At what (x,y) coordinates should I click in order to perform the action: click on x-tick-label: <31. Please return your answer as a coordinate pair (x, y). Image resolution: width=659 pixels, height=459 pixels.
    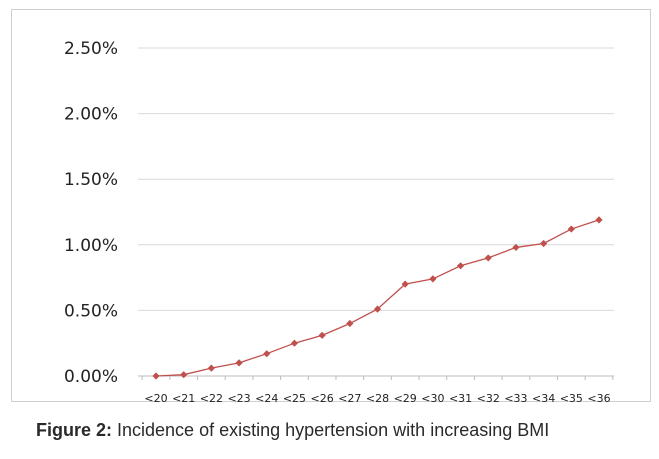
    Looking at the image, I should click on (460, 398).